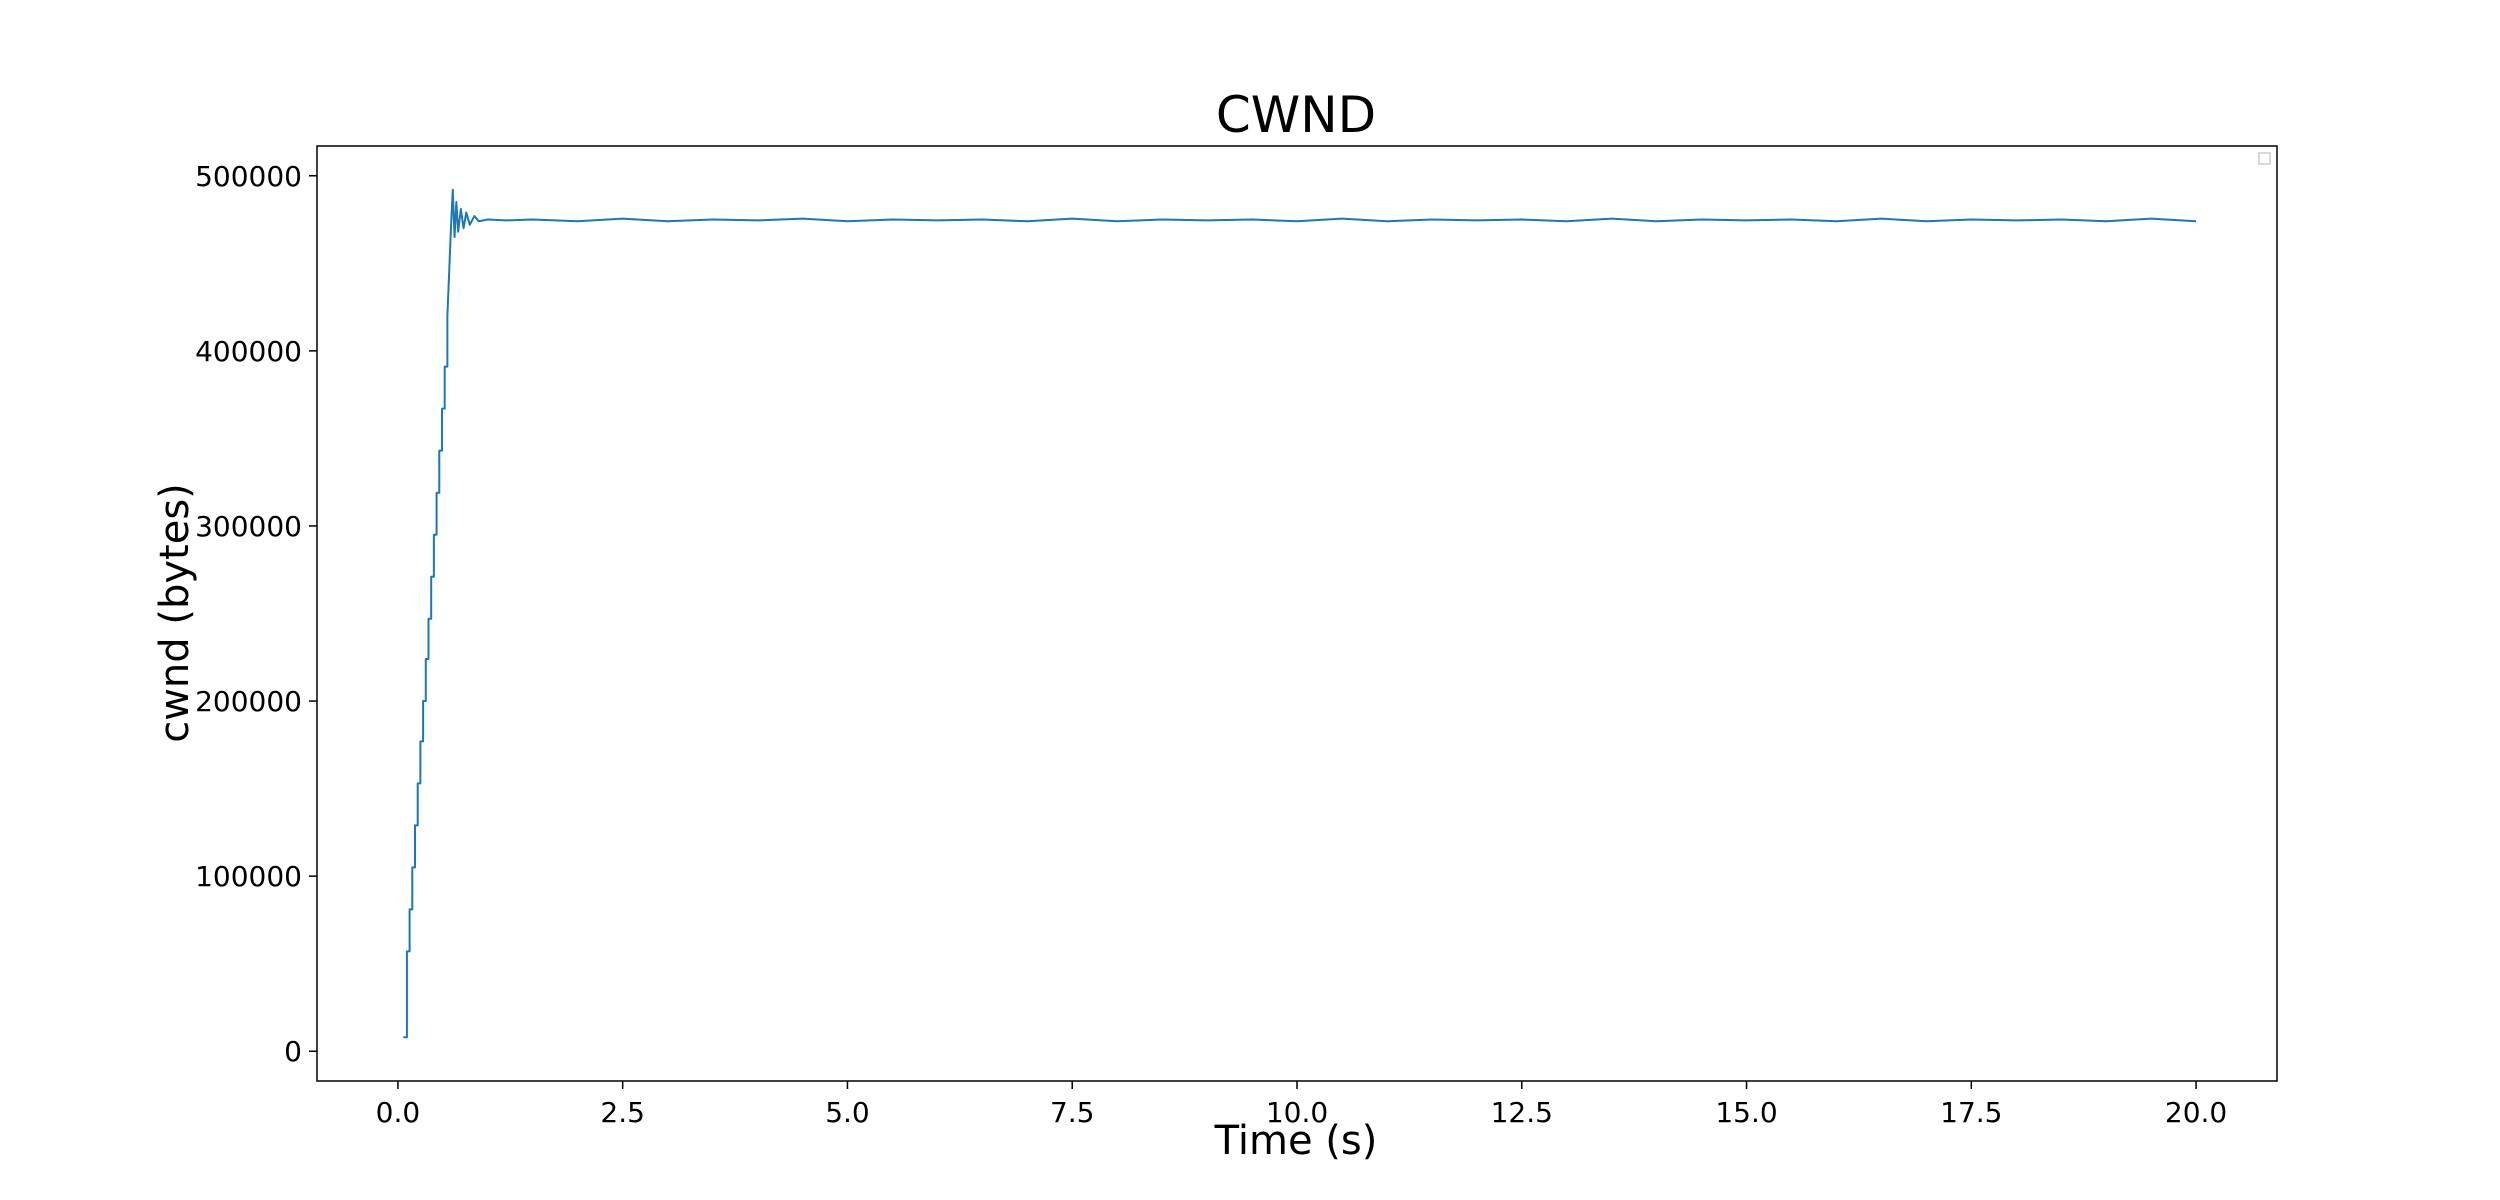 The width and height of the screenshot is (2500, 1200). What do you see at coordinates (248, 876) in the screenshot?
I see `y-tick-label: 100000` at bounding box center [248, 876].